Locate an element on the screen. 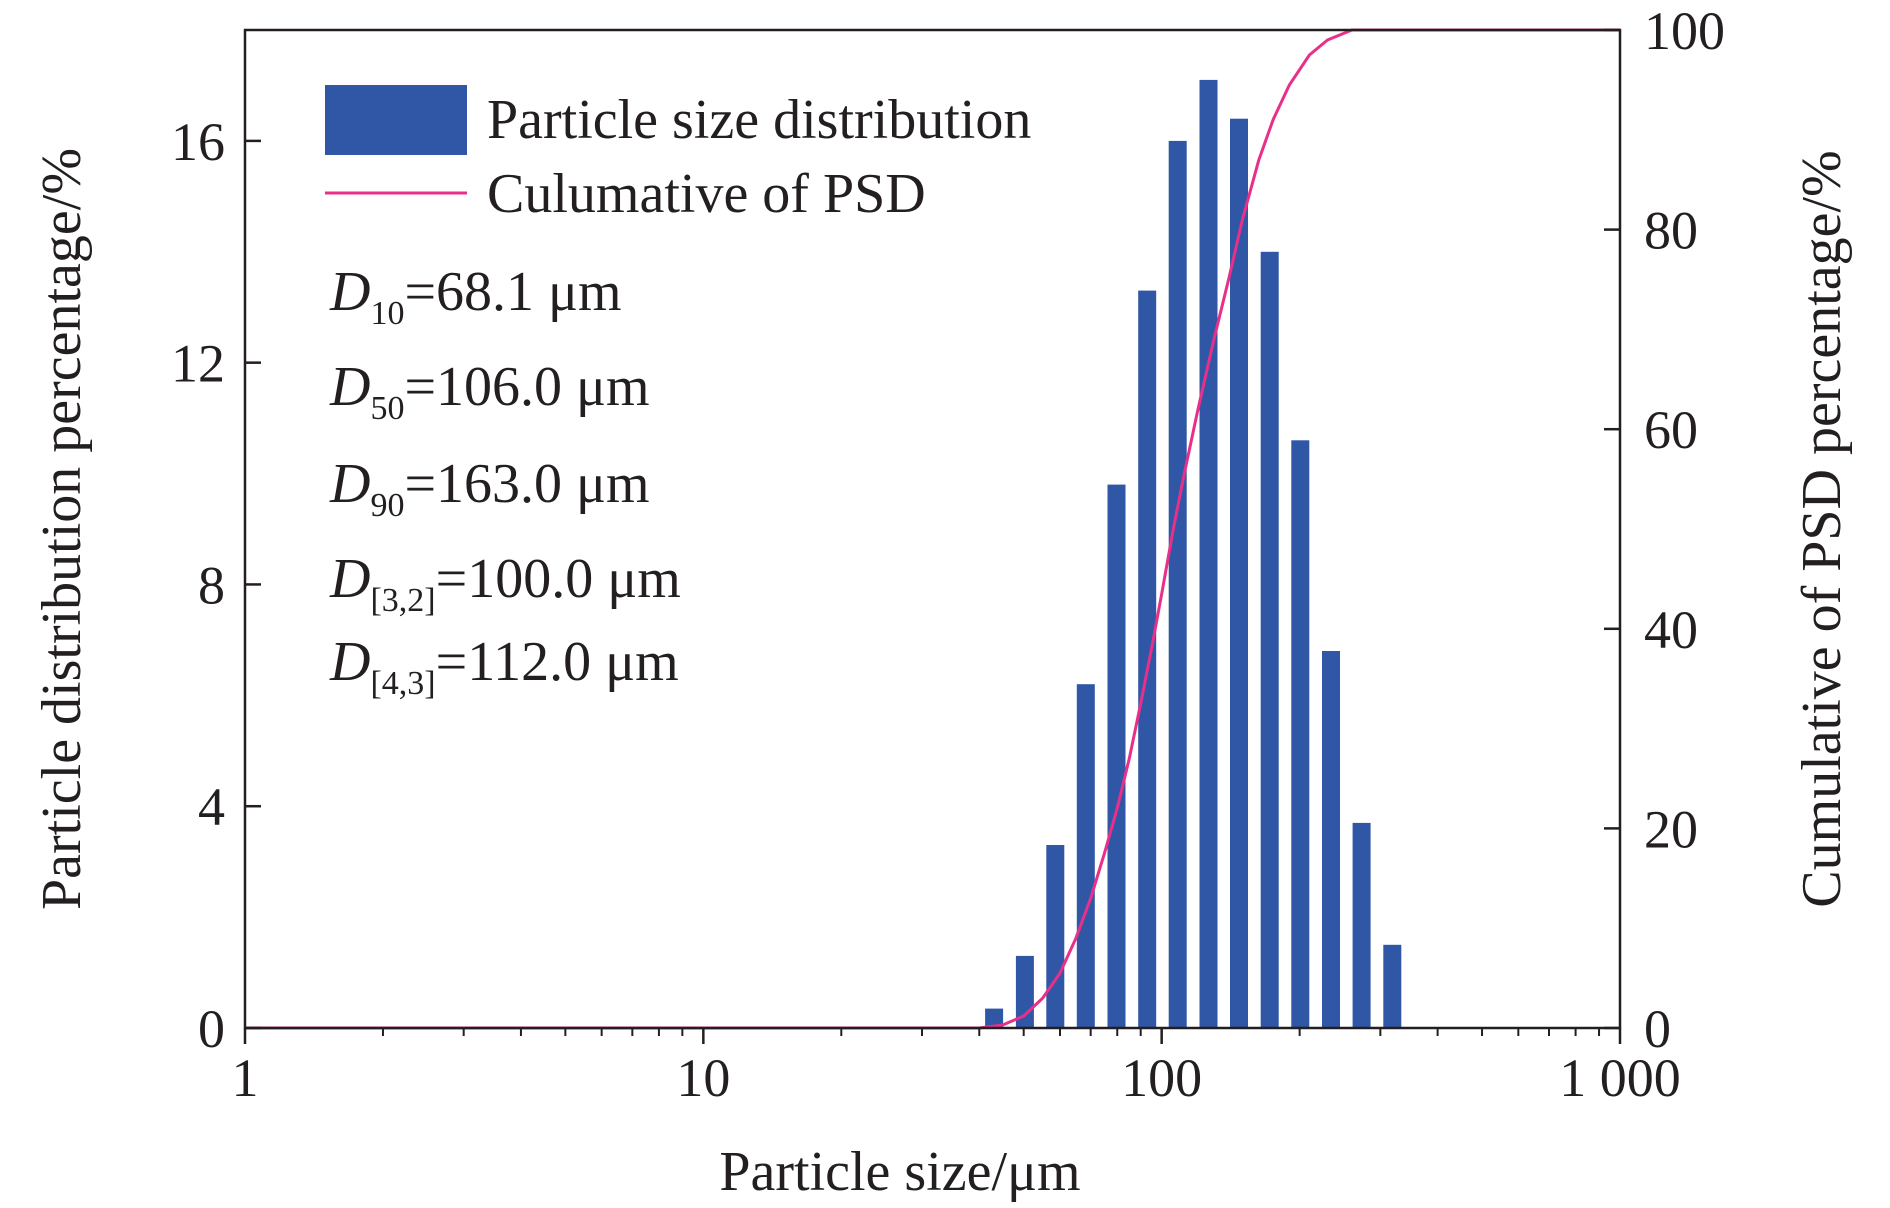  y-left-tick-label: 0 is located at coordinates (211, 1029).